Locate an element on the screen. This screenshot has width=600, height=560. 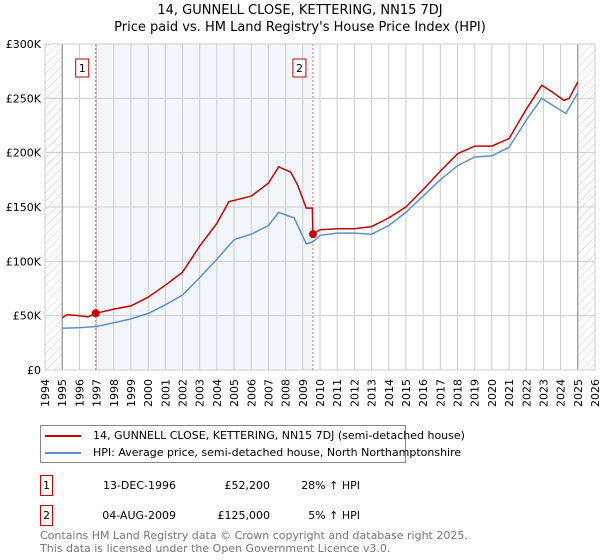
x-tick-label: 2001 is located at coordinates (165, 393).